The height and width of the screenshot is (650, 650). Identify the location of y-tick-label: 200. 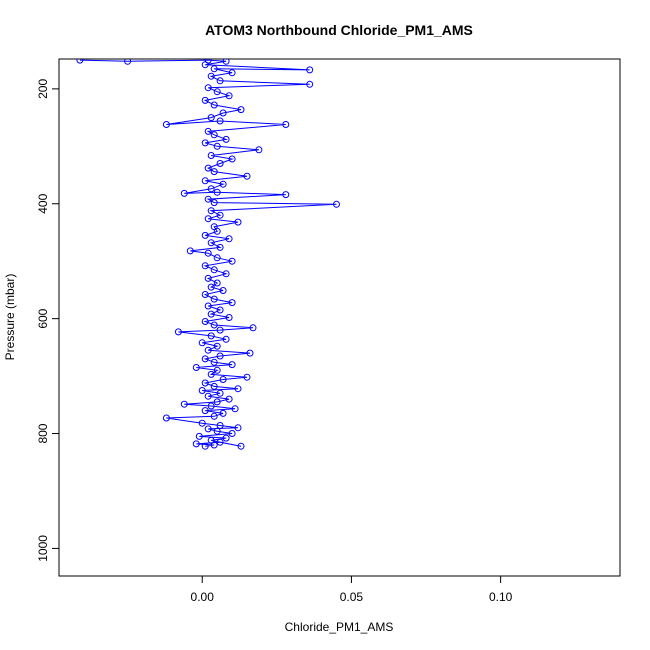
(43, 89).